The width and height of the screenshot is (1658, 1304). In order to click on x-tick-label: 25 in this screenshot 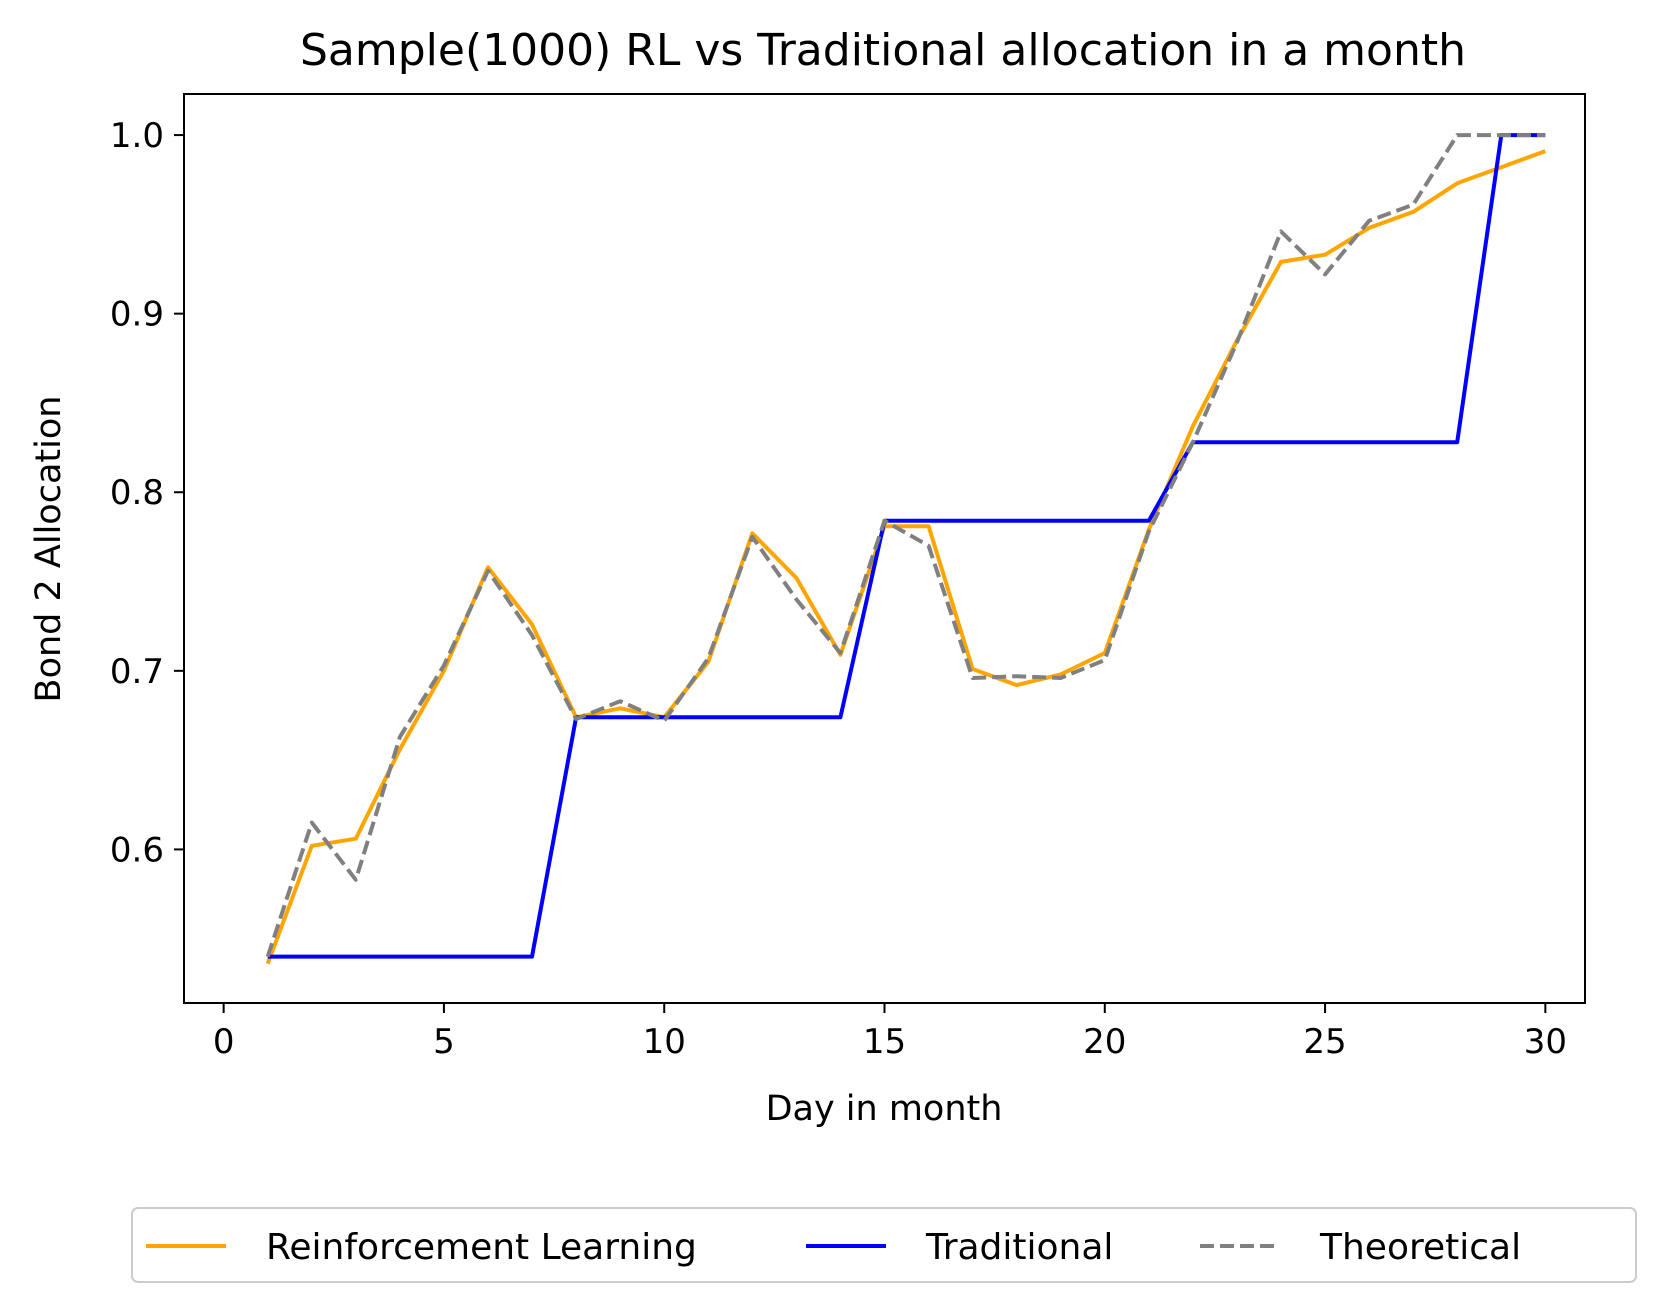, I will do `click(1324, 1042)`.